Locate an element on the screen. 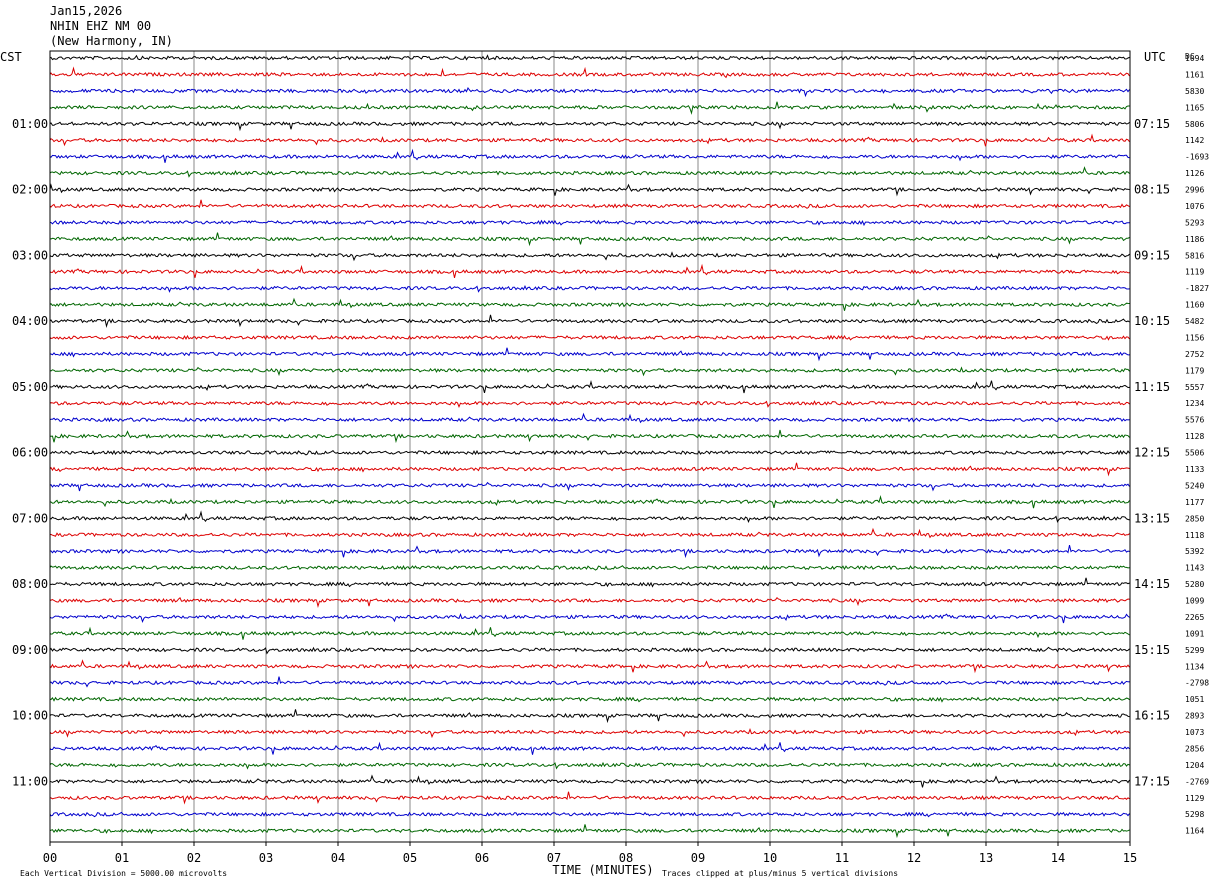  x-tick-label: 11 is located at coordinates (842, 858).